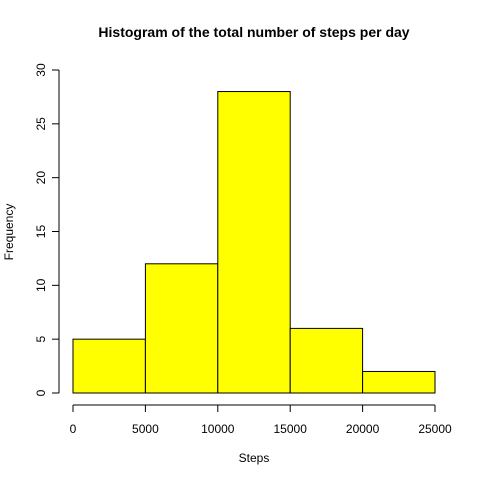 The height and width of the screenshot is (480, 480). Describe the element at coordinates (41, 285) in the screenshot. I see `y-tick-label-2: 10` at that location.